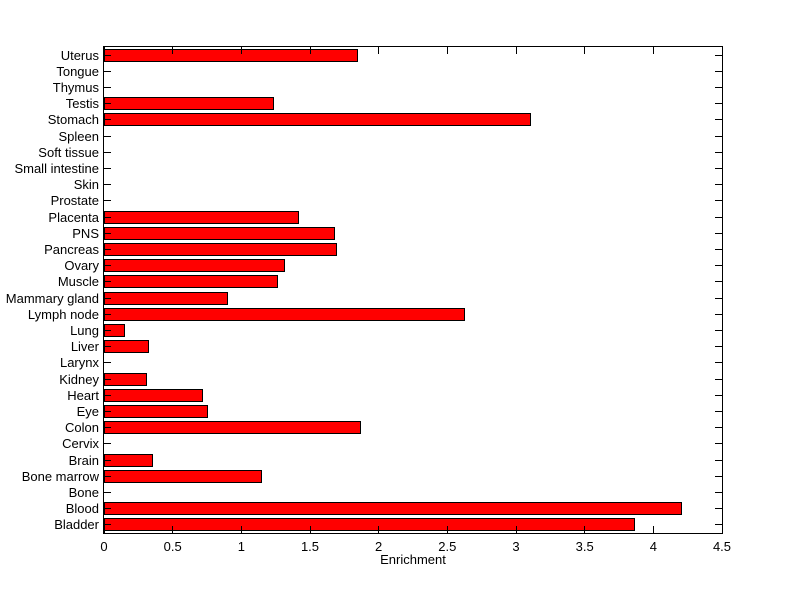 This screenshot has height=599, width=800. What do you see at coordinates (195, 266) in the screenshot?
I see `bar-ovary` at bounding box center [195, 266].